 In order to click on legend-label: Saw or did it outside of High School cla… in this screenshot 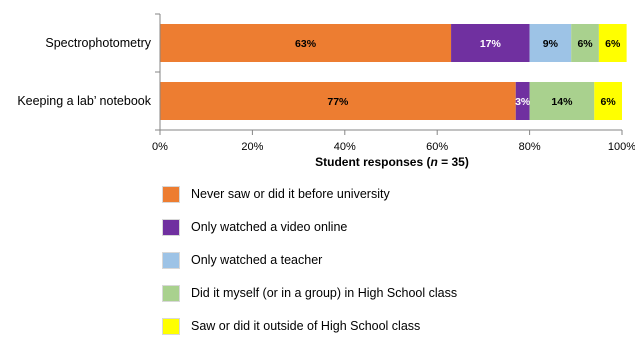, I will do `click(306, 326)`.